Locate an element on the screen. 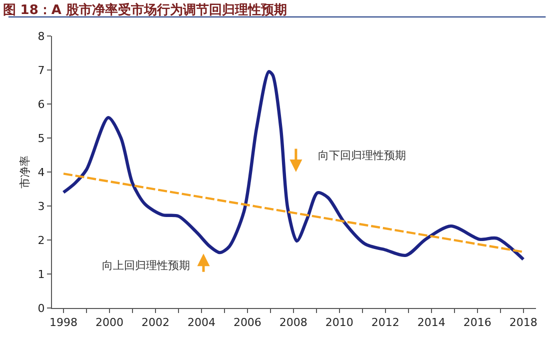  x-tick-label: 2014 is located at coordinates (431, 323).